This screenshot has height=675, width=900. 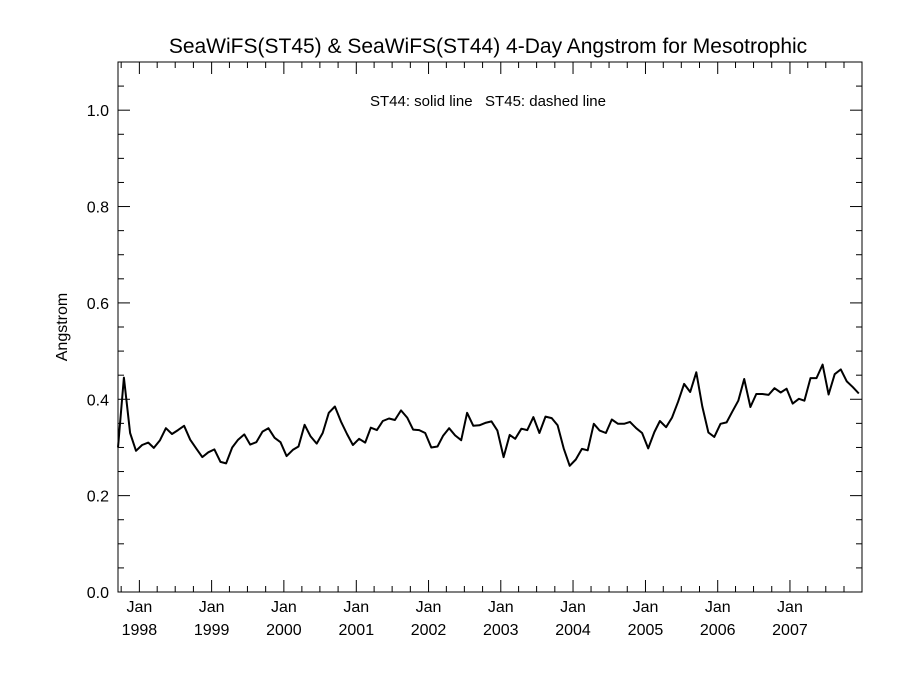 What do you see at coordinates (62, 327) in the screenshot?
I see `y-axis-label: Angstrom` at bounding box center [62, 327].